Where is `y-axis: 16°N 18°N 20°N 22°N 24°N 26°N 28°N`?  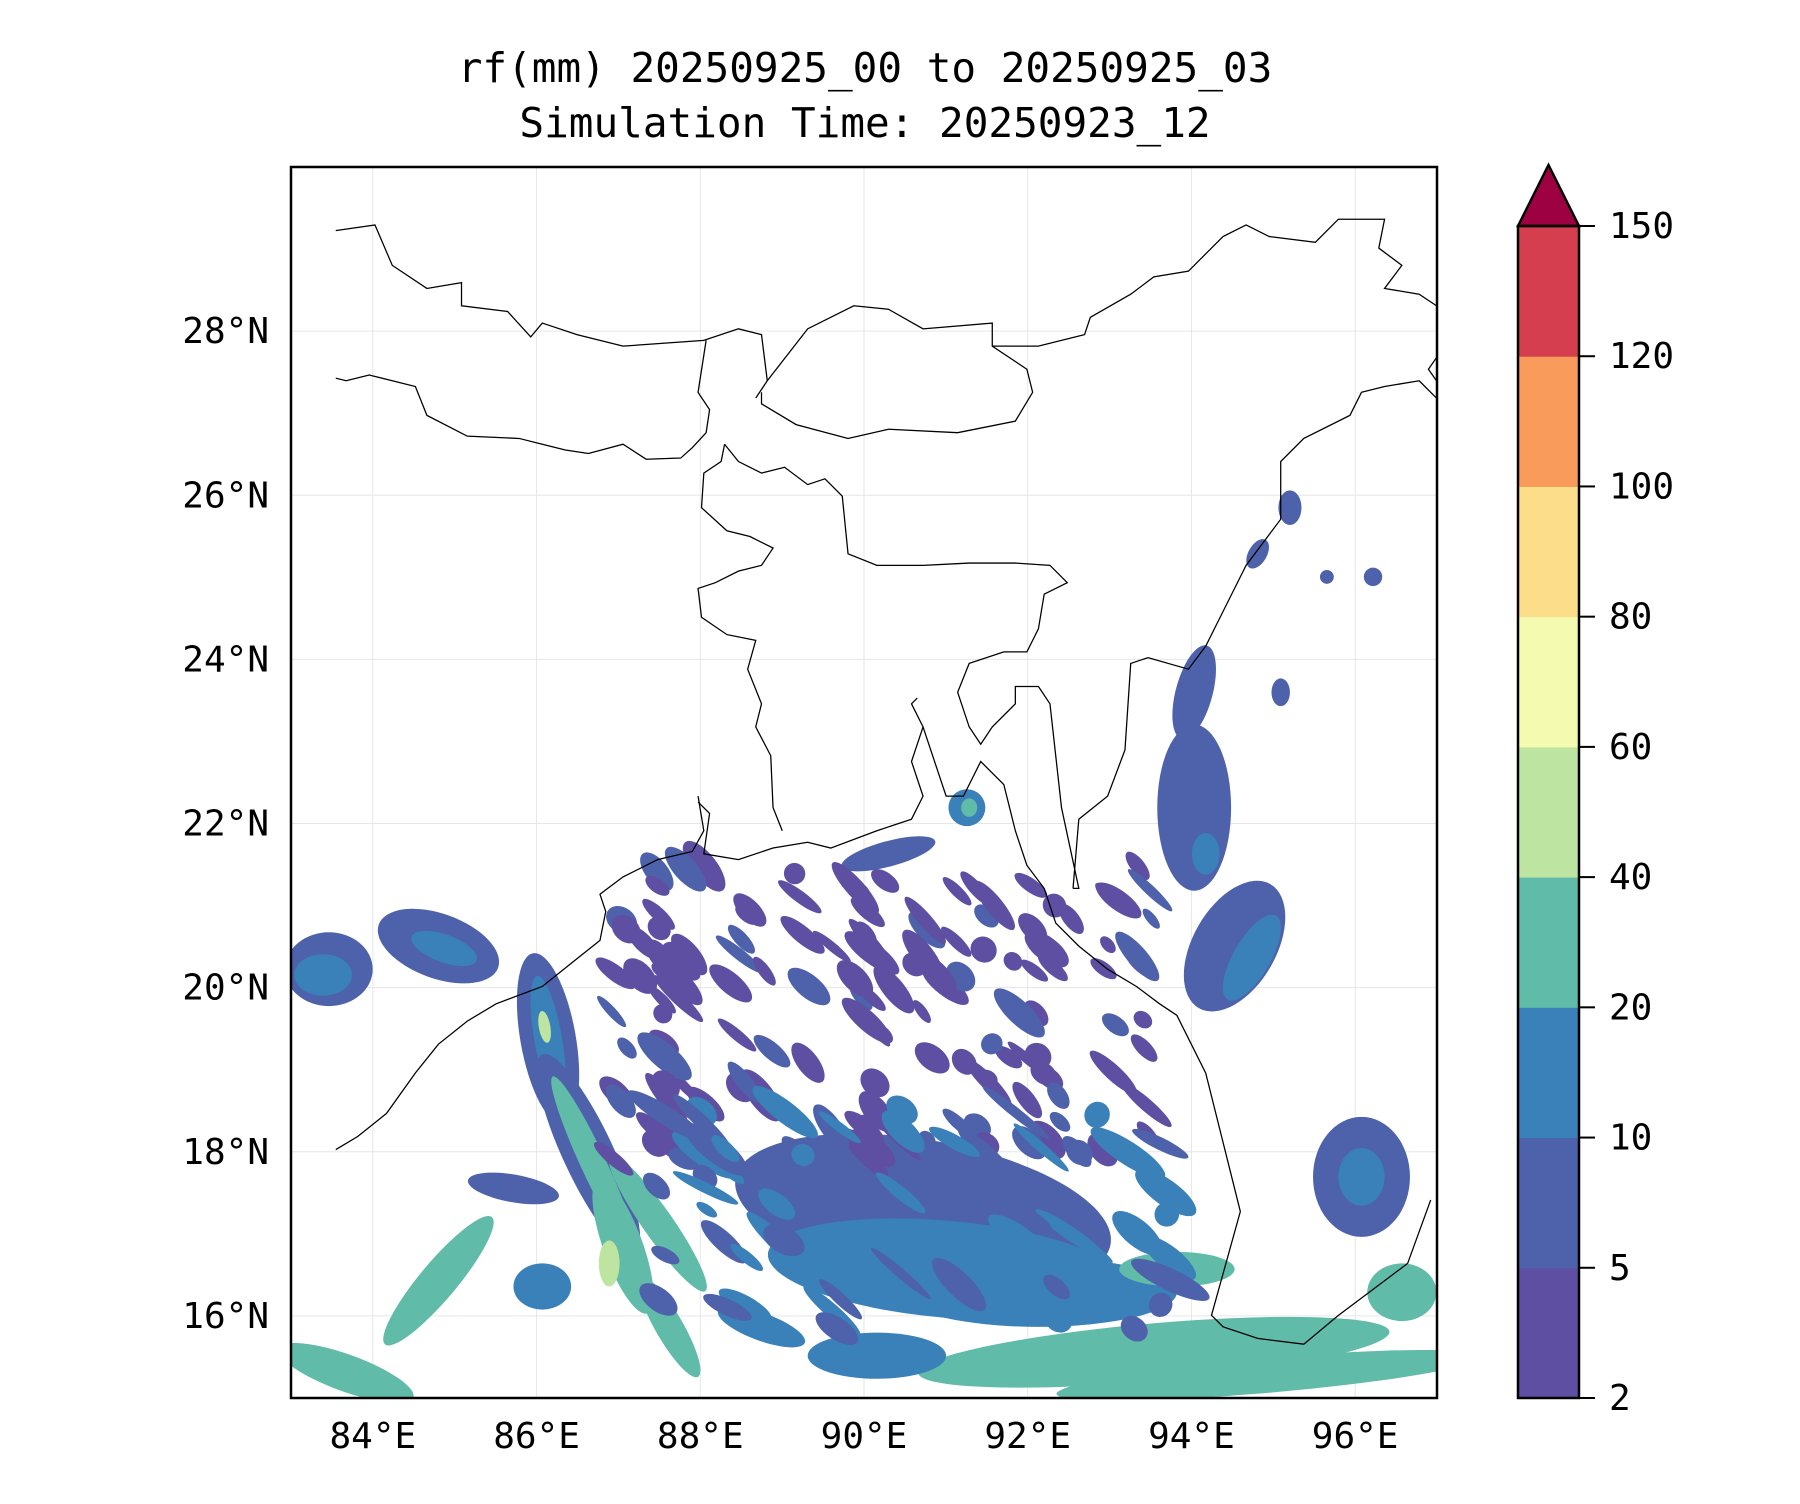 y-axis: 16°N 18°N 20°N 22°N 24°N 26°N 28°N is located at coordinates (225, 824).